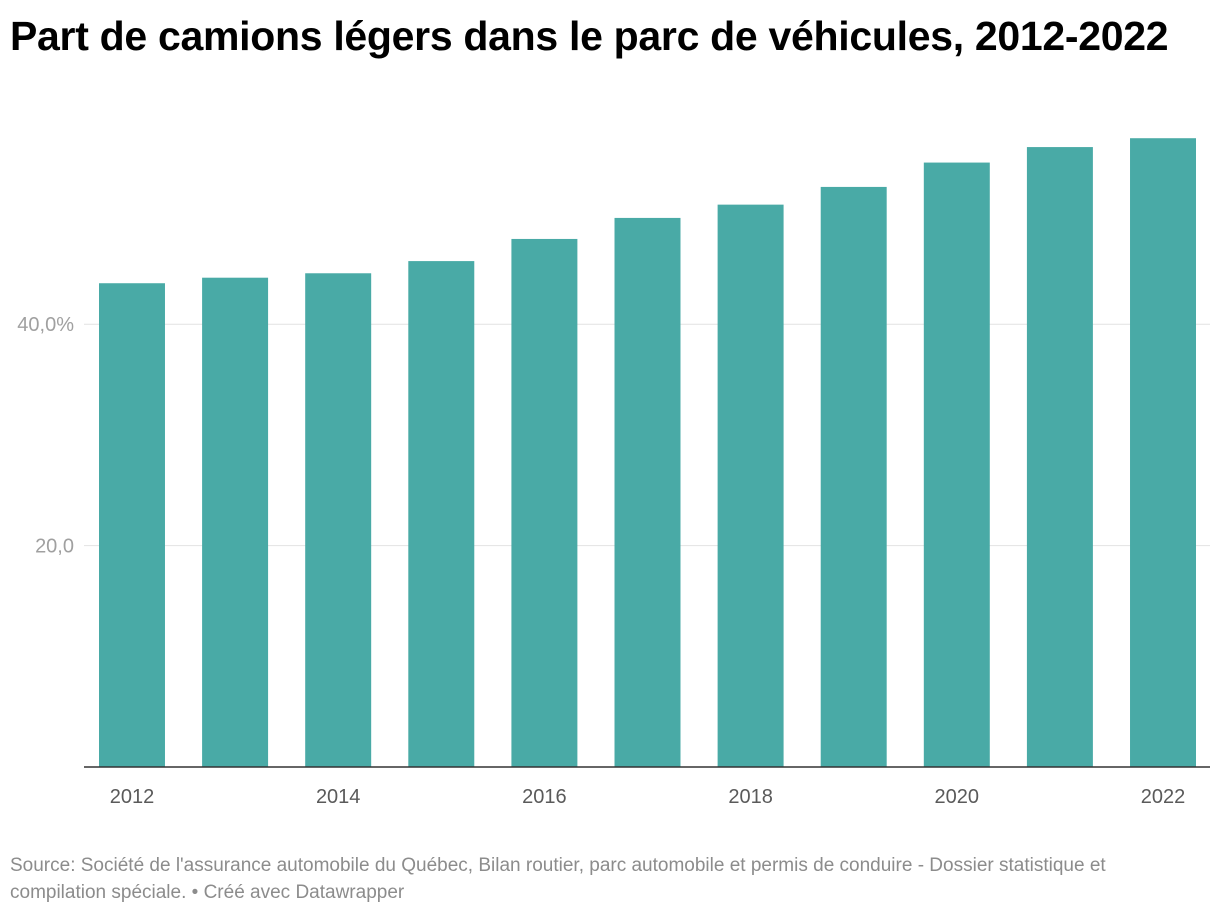  What do you see at coordinates (750, 797) in the screenshot?
I see `x-tick-label: 2018` at bounding box center [750, 797].